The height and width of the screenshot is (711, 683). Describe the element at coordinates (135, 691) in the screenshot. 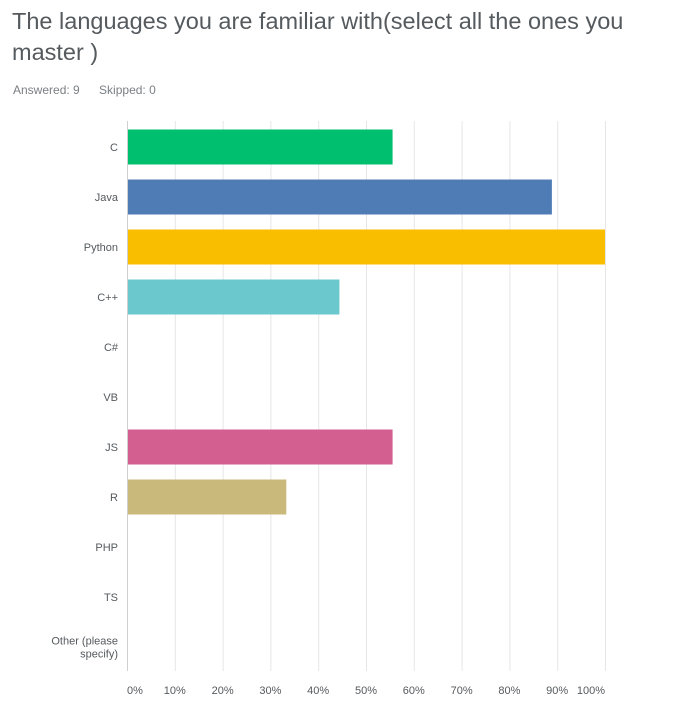

I see `x-tick-label: 0%` at that location.